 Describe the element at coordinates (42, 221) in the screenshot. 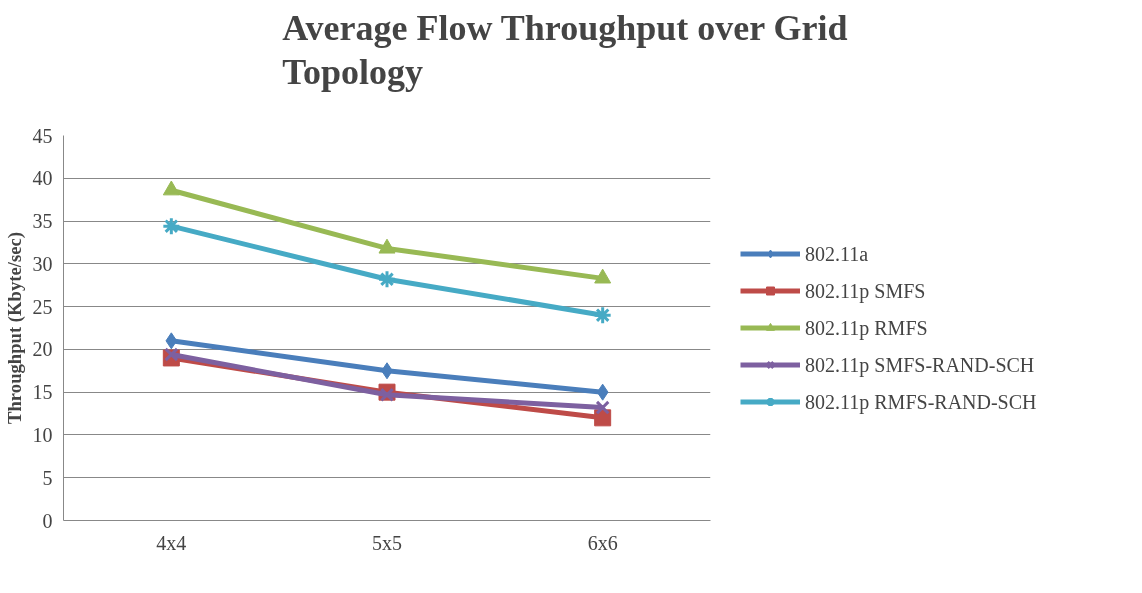

I see `y-tick-label: 35` at that location.